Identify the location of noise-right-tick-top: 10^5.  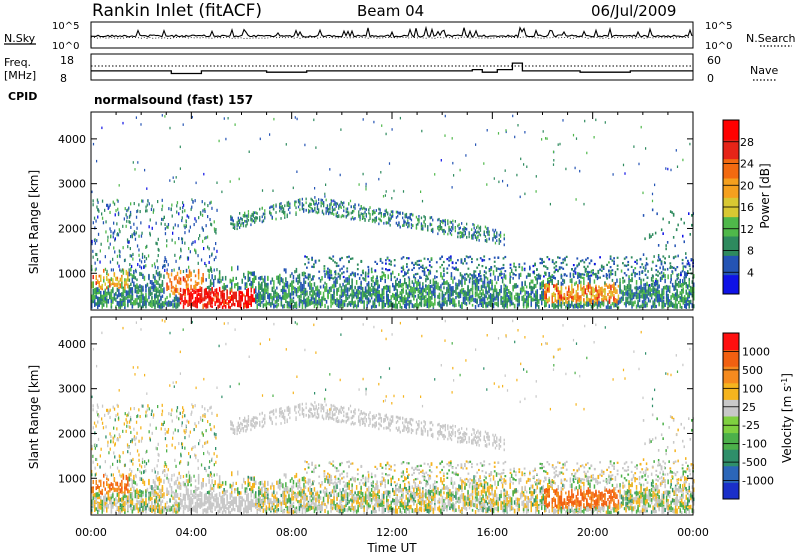
(718, 26).